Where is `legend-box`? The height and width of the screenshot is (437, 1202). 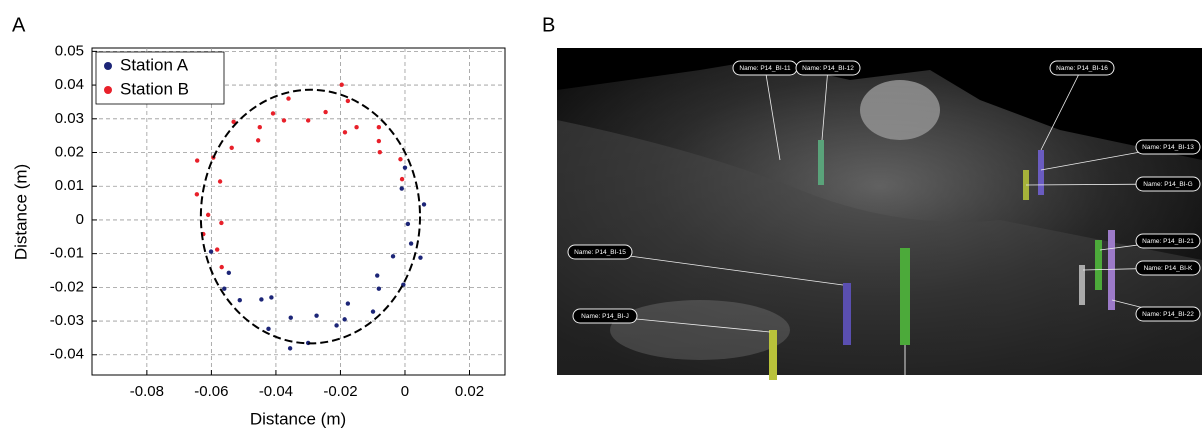
legend-box is located at coordinates (160, 78).